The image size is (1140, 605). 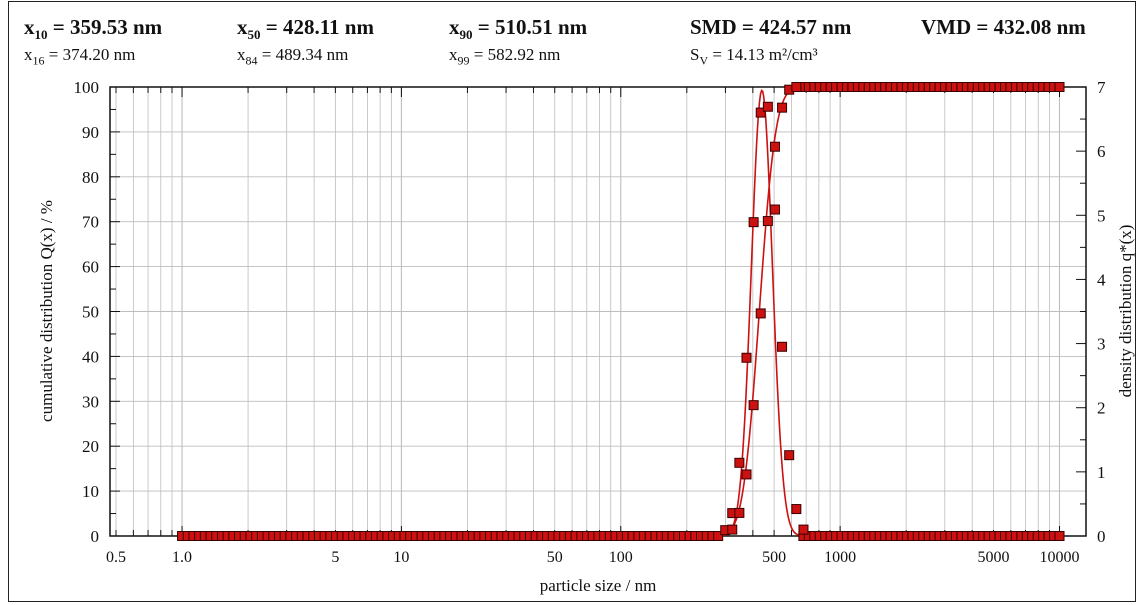 I want to click on y-right-tick-label: 4, so click(x=1101, y=279).